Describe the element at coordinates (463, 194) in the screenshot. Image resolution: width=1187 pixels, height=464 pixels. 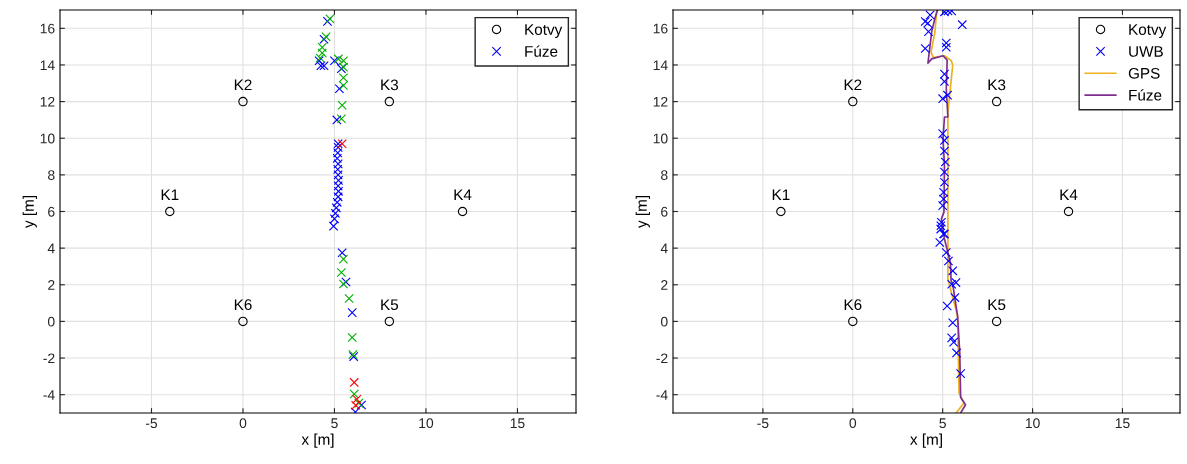
I see `annotation: K4` at that location.